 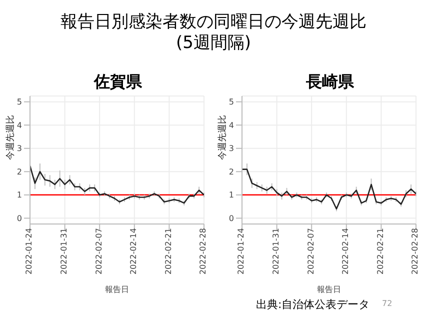 What do you see at coordinates (387, 303) in the screenshot?
I see `text: 72` at bounding box center [387, 303].